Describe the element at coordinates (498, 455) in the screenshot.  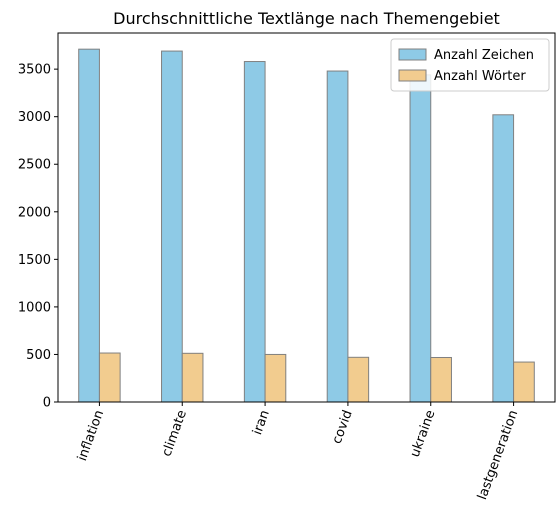
I see `x-tick-label: lastgeneration` at that location.